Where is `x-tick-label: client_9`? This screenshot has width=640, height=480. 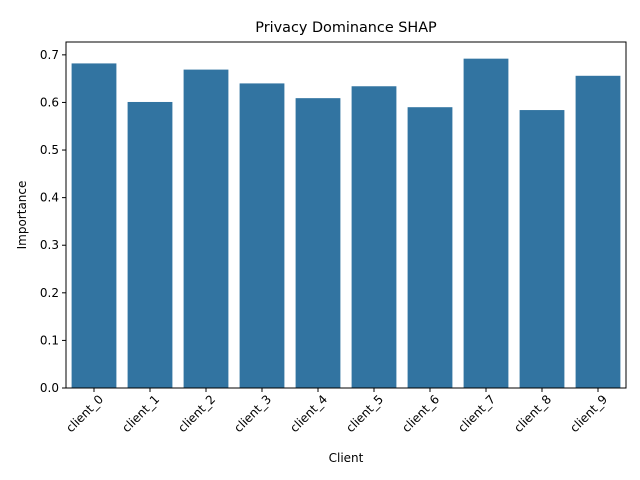
x-tick-label: client_9 is located at coordinates (588, 413).